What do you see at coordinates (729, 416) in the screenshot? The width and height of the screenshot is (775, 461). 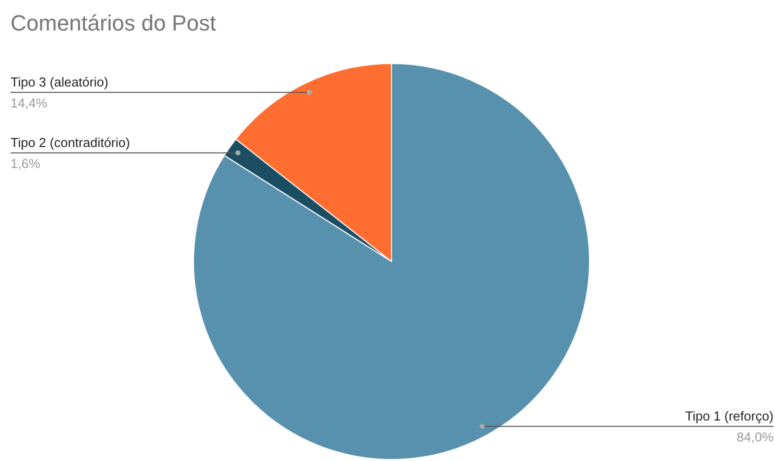 I see `slice-label: Tipo 1 (reforço)` at bounding box center [729, 416].